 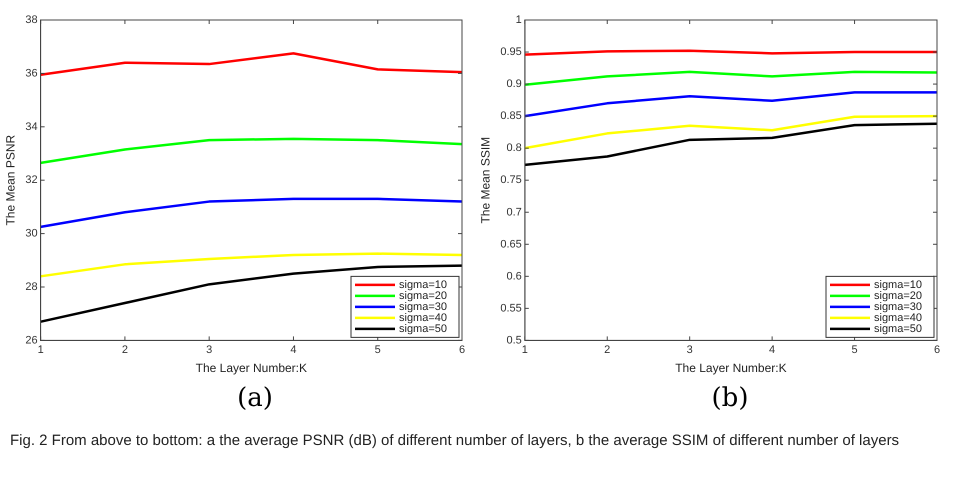 I want to click on y-tick-label: 36, so click(x=31, y=73).